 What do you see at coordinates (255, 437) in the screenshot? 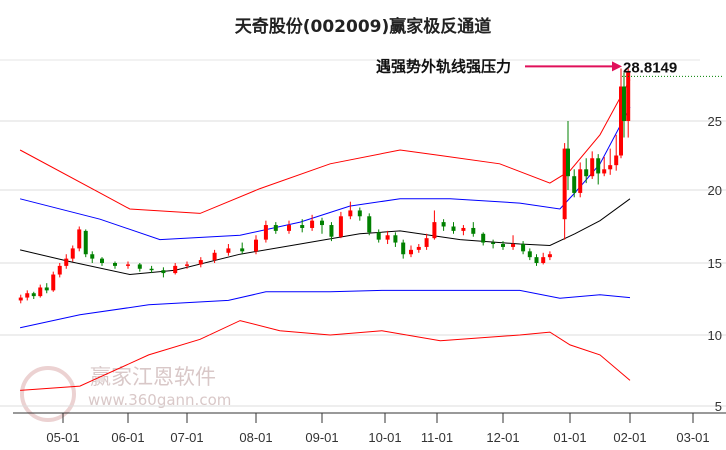
I see `x-tick-label: 08-01` at bounding box center [255, 437].